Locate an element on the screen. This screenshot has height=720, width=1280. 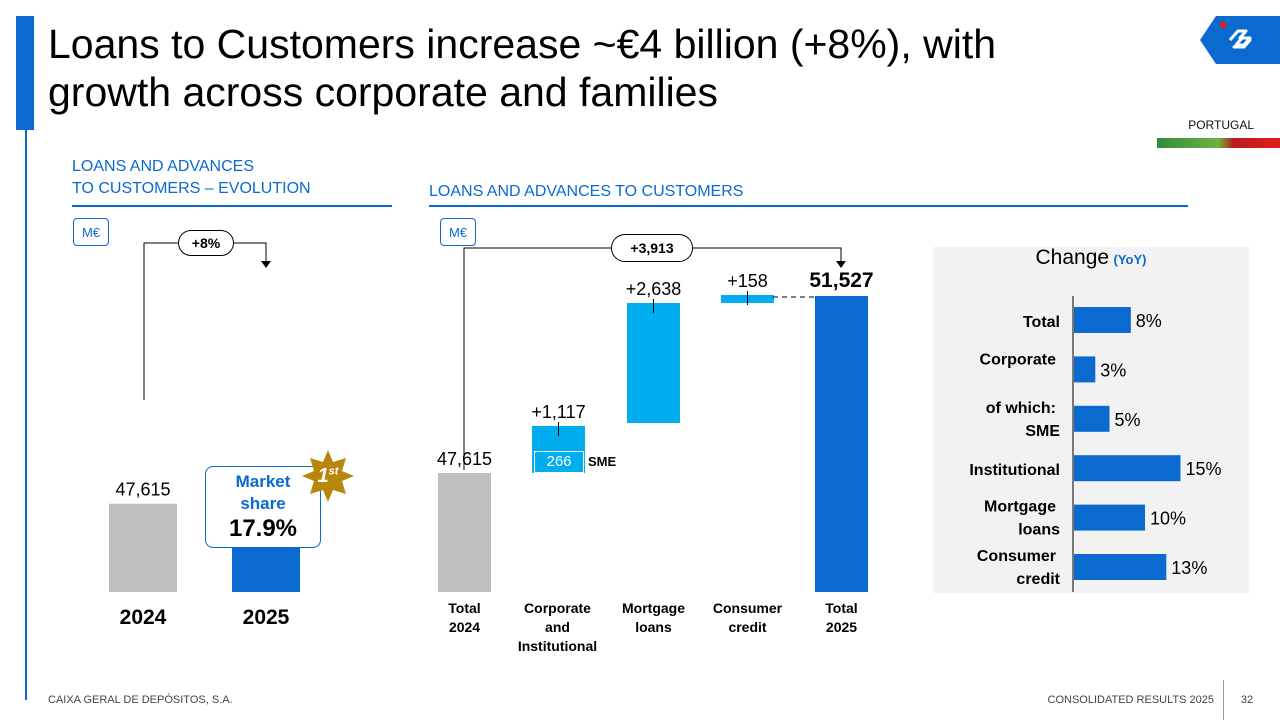
left-unit-label: M€ is located at coordinates (91, 232).